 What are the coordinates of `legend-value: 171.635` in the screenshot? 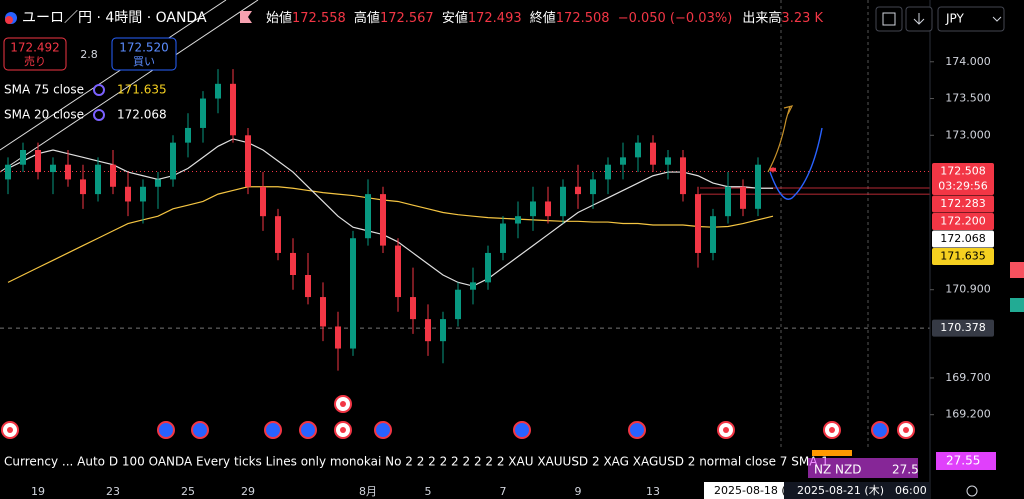 It's located at (142, 90).